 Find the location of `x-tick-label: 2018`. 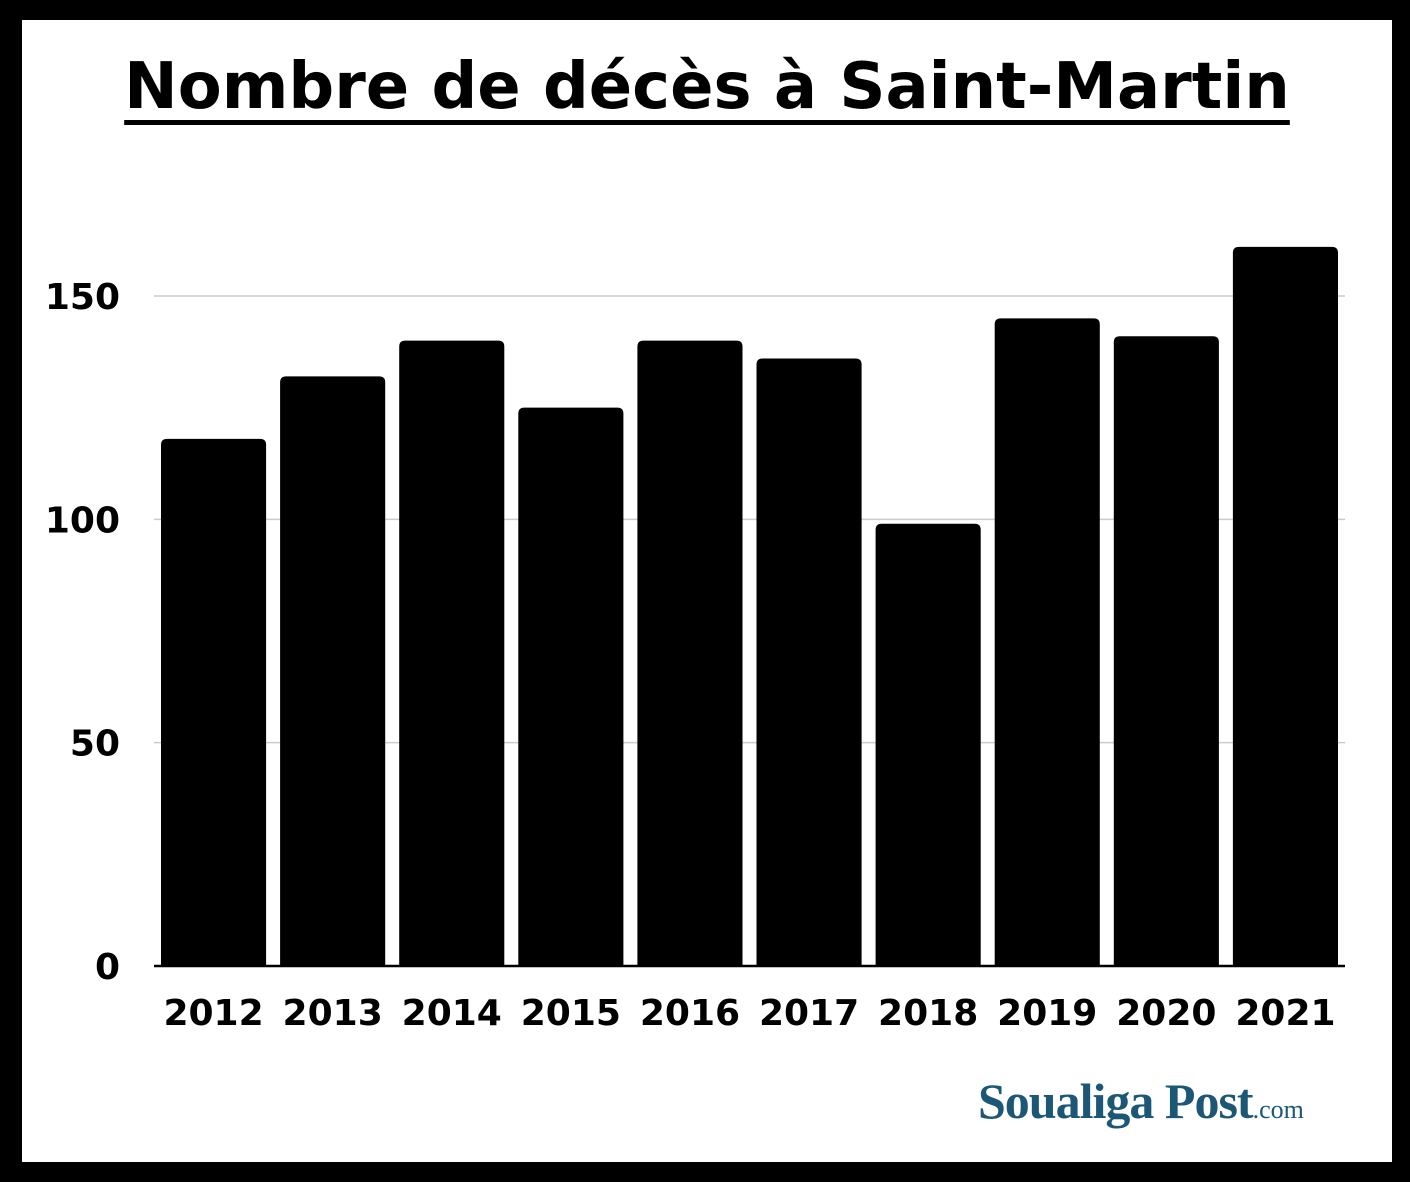

x-tick-label: 2018 is located at coordinates (928, 1013).